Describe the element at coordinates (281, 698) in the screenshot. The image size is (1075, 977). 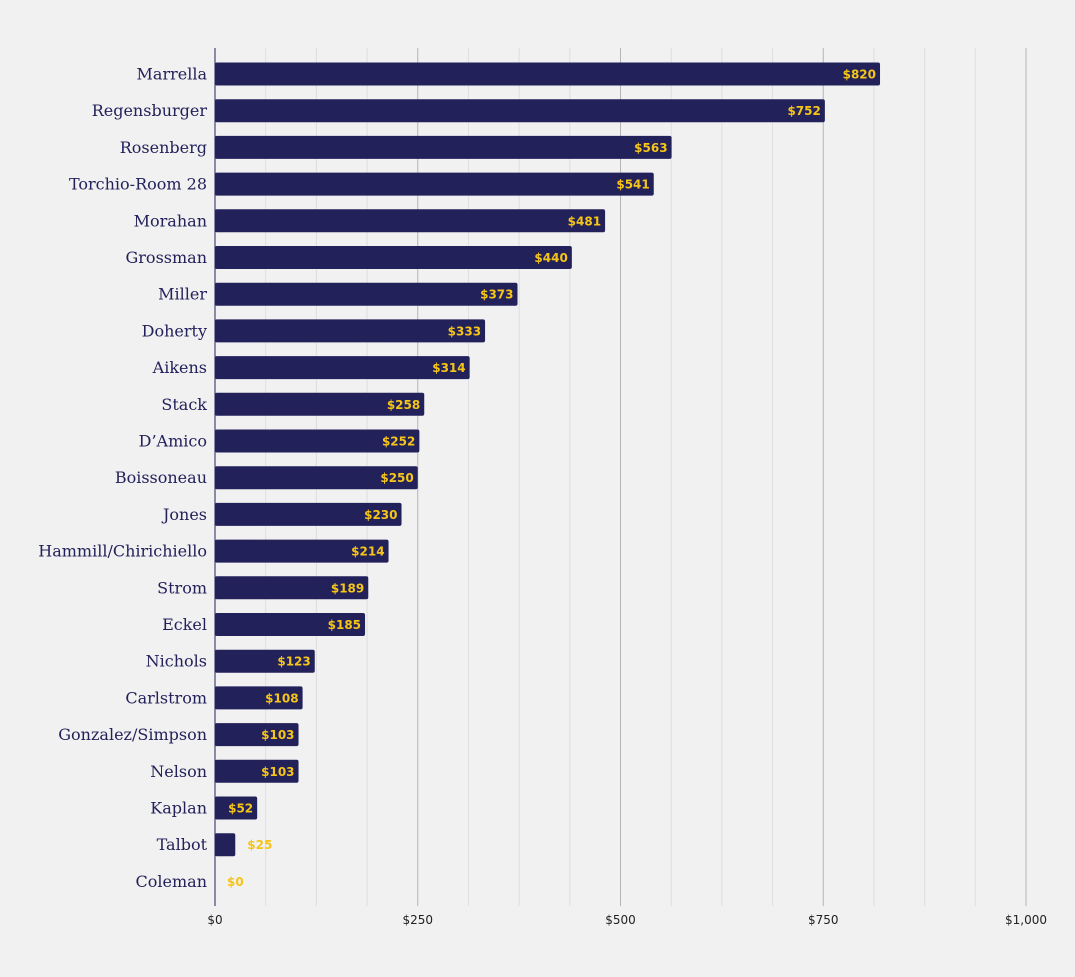
I see `data-label: $108` at that location.